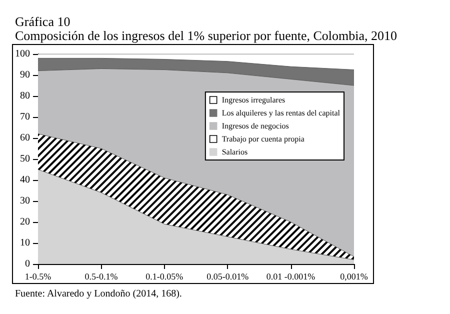  What do you see at coordinates (255, 126) in the screenshot?
I see `legend-label: Ingresos de negocios` at bounding box center [255, 126].